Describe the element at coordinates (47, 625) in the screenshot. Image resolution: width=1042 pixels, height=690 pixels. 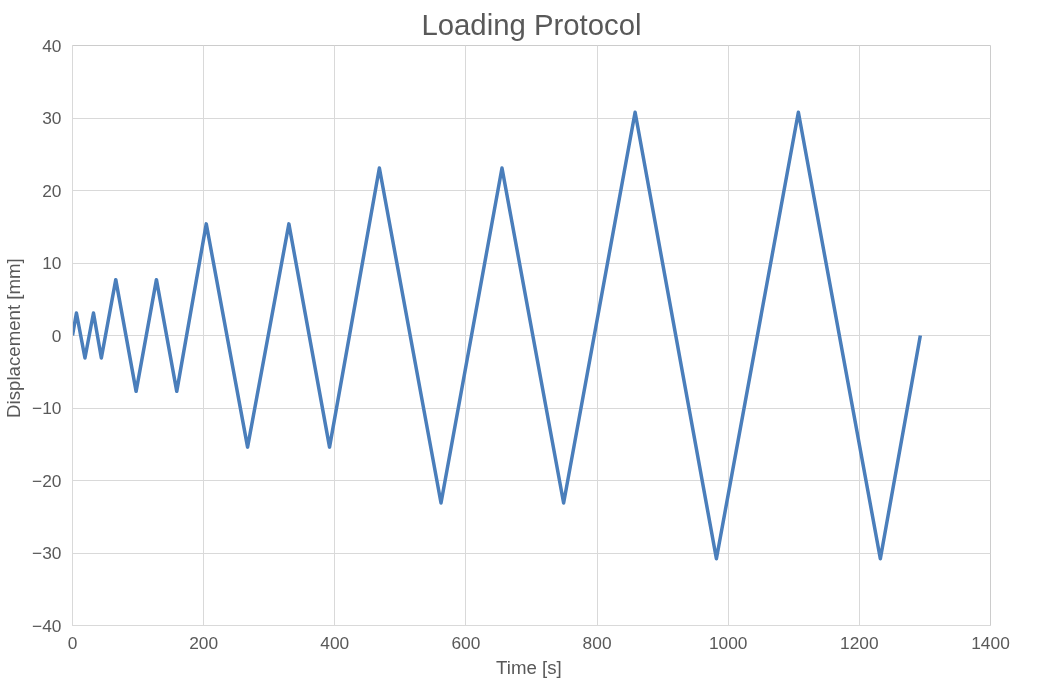
I see `y-tick-label: −40` at that location.